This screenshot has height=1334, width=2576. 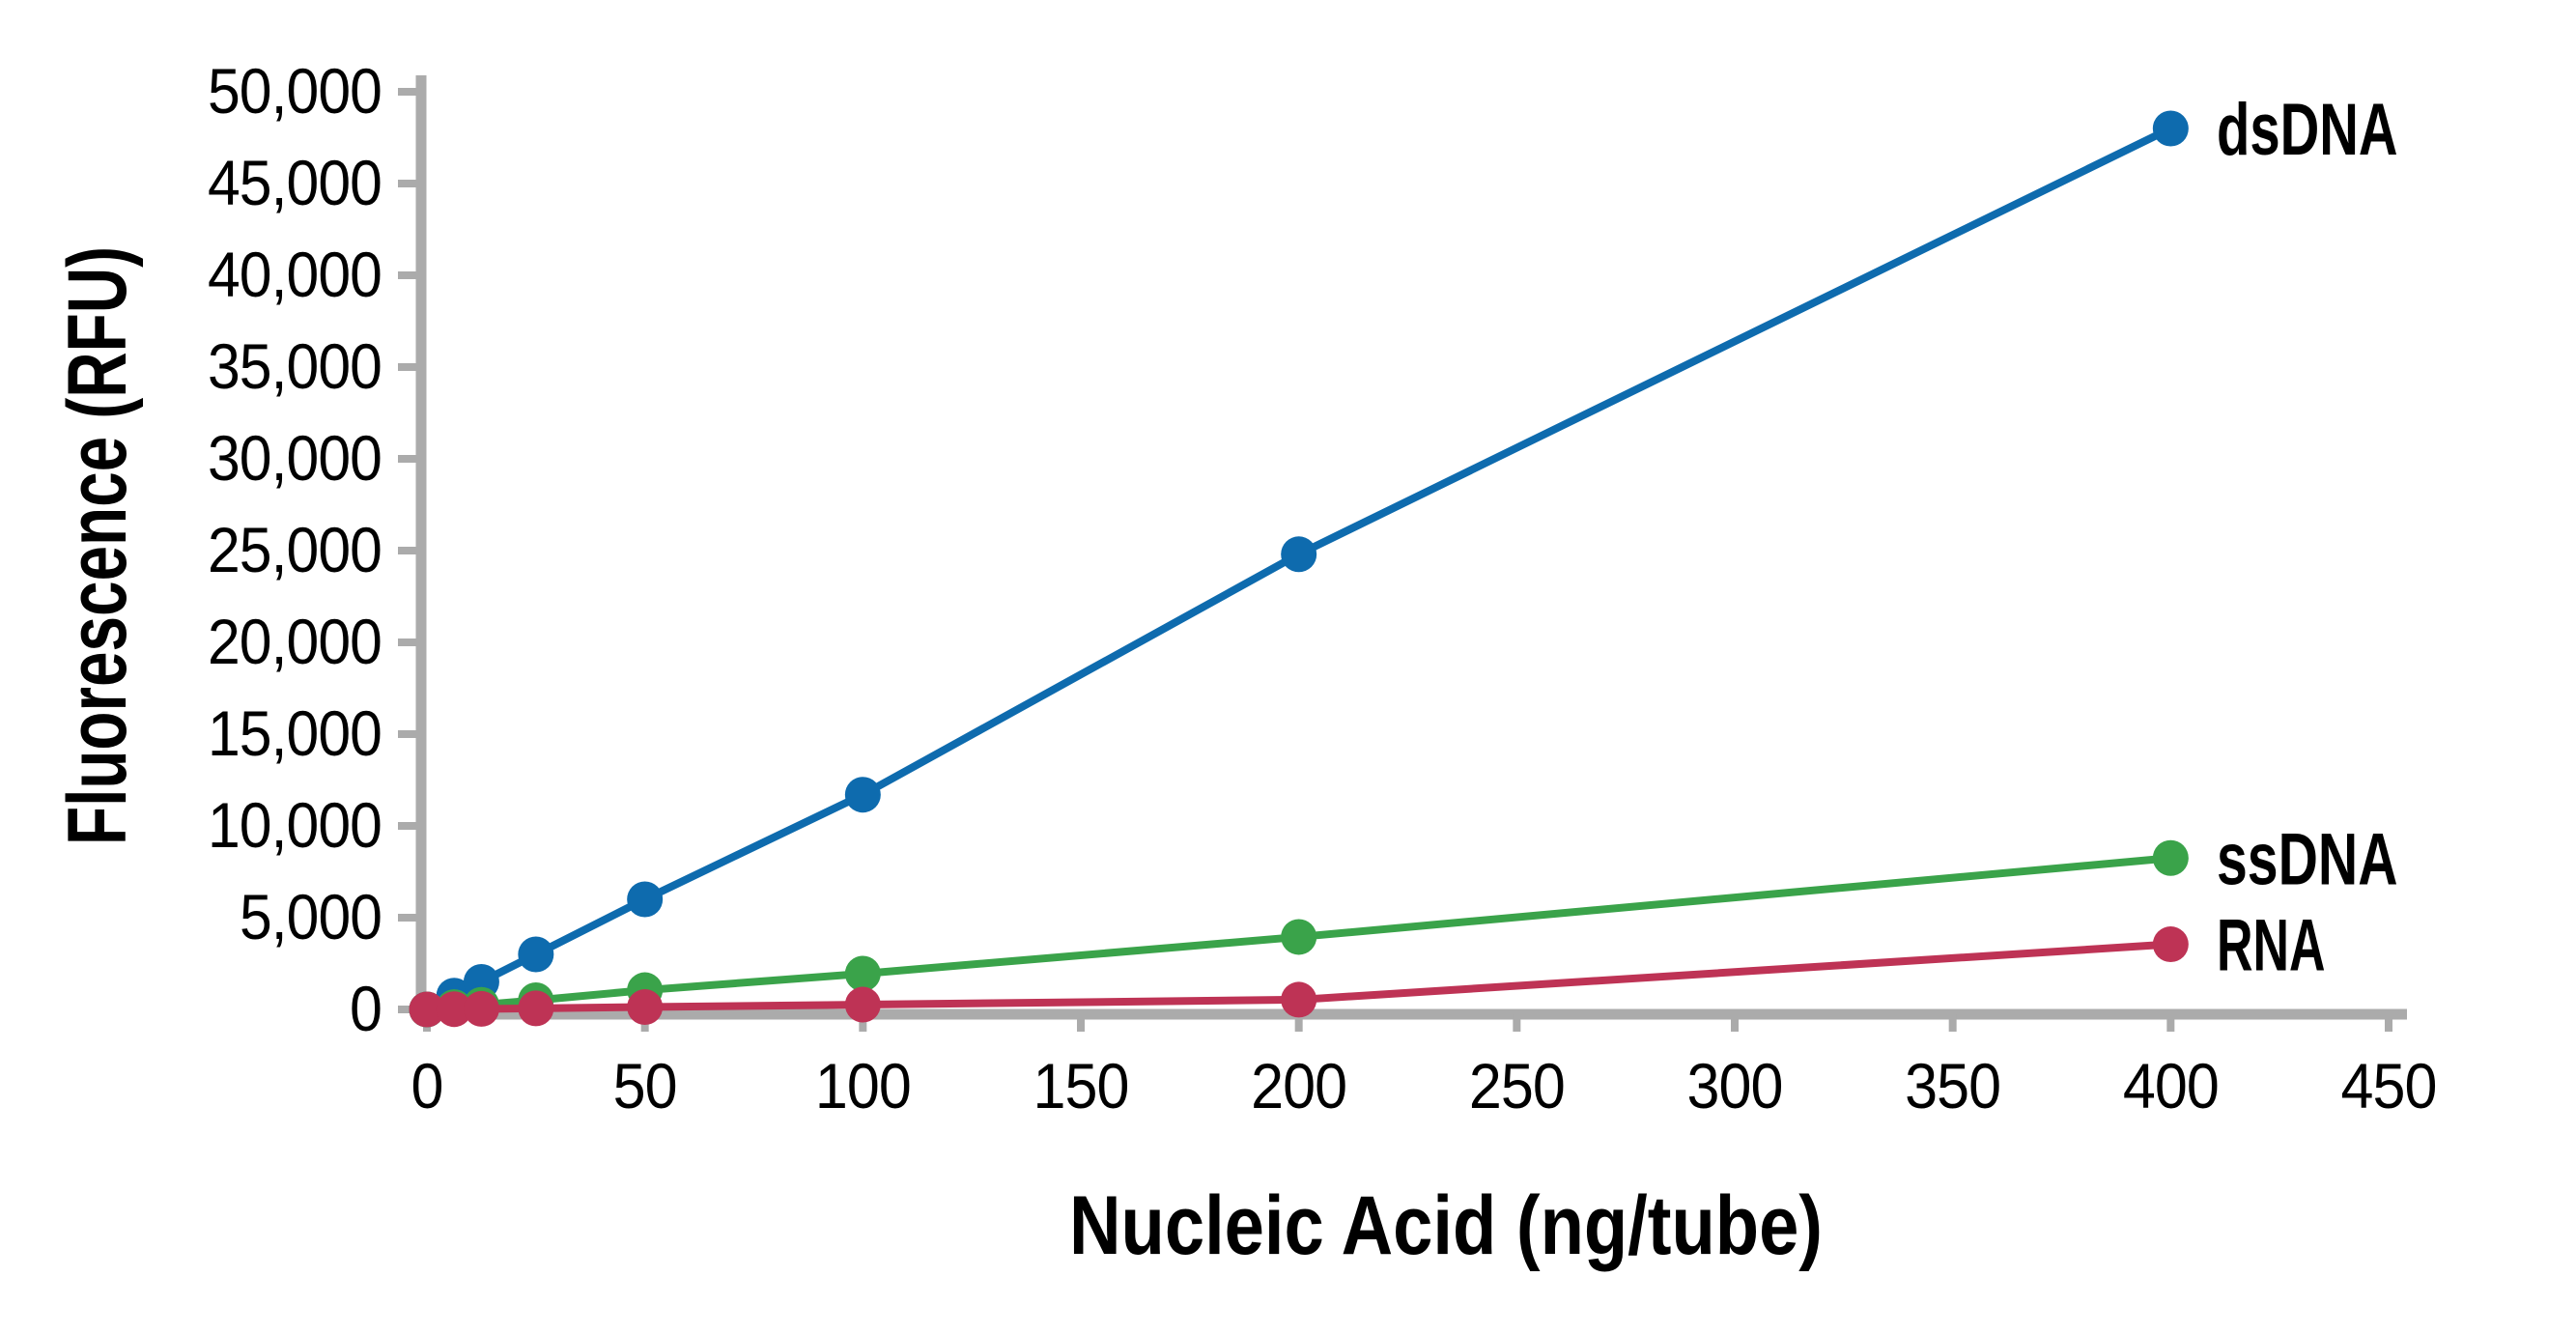 What do you see at coordinates (1517, 1085) in the screenshot?
I see `x-tick-label: 250` at bounding box center [1517, 1085].